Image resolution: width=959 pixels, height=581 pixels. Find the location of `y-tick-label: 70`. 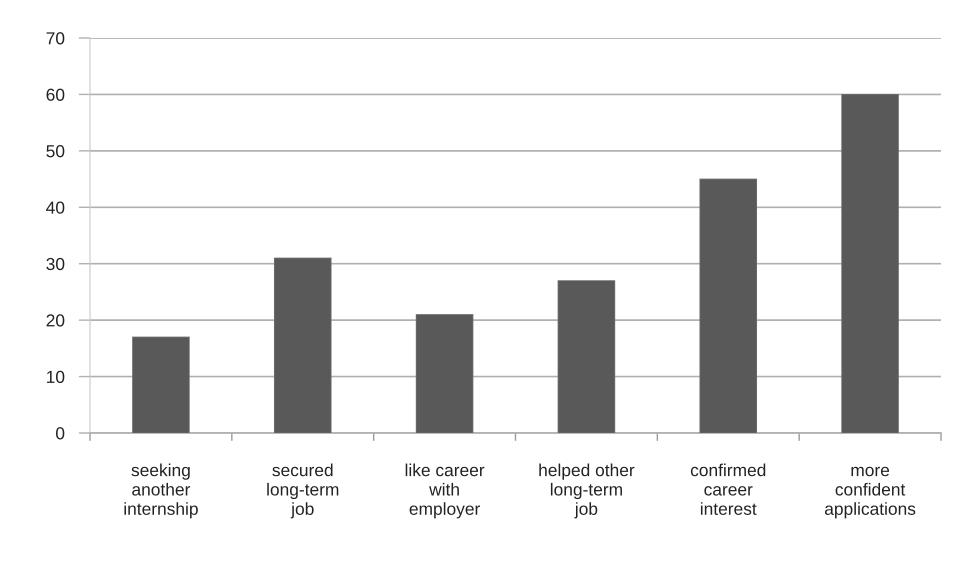

y-tick-label: 70 is located at coordinates (55, 38).